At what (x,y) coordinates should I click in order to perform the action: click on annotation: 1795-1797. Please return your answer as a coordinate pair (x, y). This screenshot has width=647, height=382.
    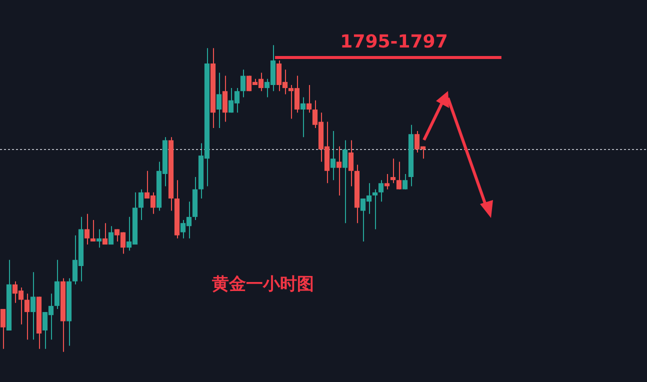
    Looking at the image, I should click on (394, 42).